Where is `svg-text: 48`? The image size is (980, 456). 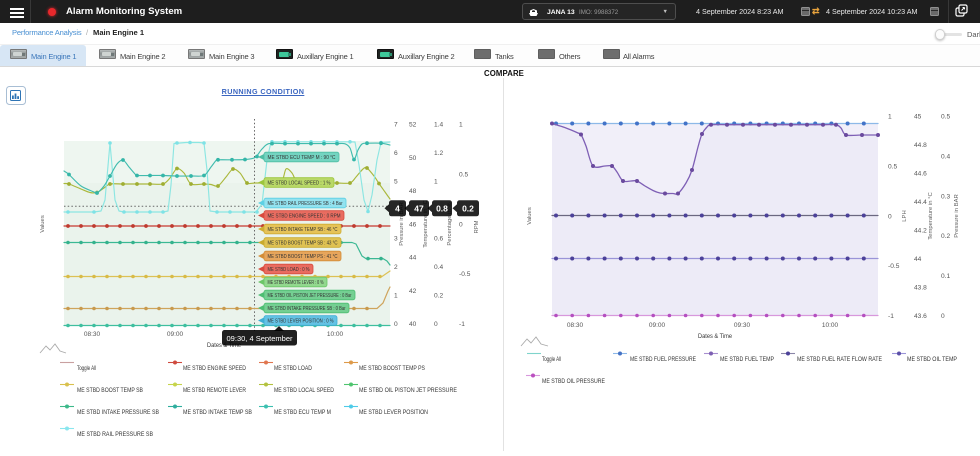
svg-text: 48 is located at coordinates (413, 191).